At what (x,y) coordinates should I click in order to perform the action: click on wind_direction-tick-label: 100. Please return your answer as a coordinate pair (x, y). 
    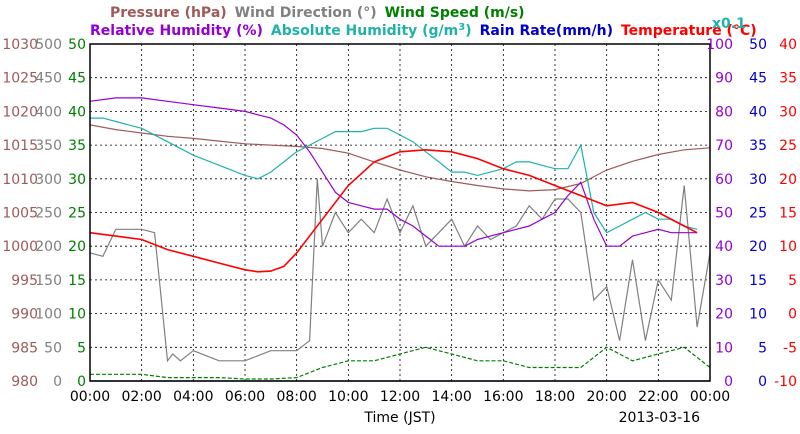
    Looking at the image, I should click on (48, 315).